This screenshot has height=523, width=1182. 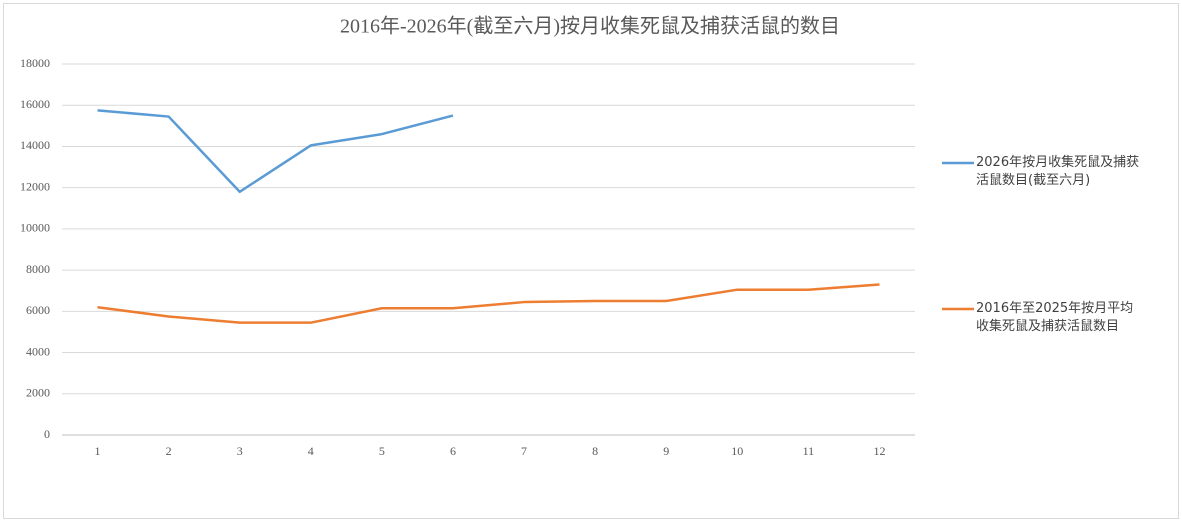 What do you see at coordinates (47, 434) in the screenshot?
I see `y-tick-label: 0` at bounding box center [47, 434].